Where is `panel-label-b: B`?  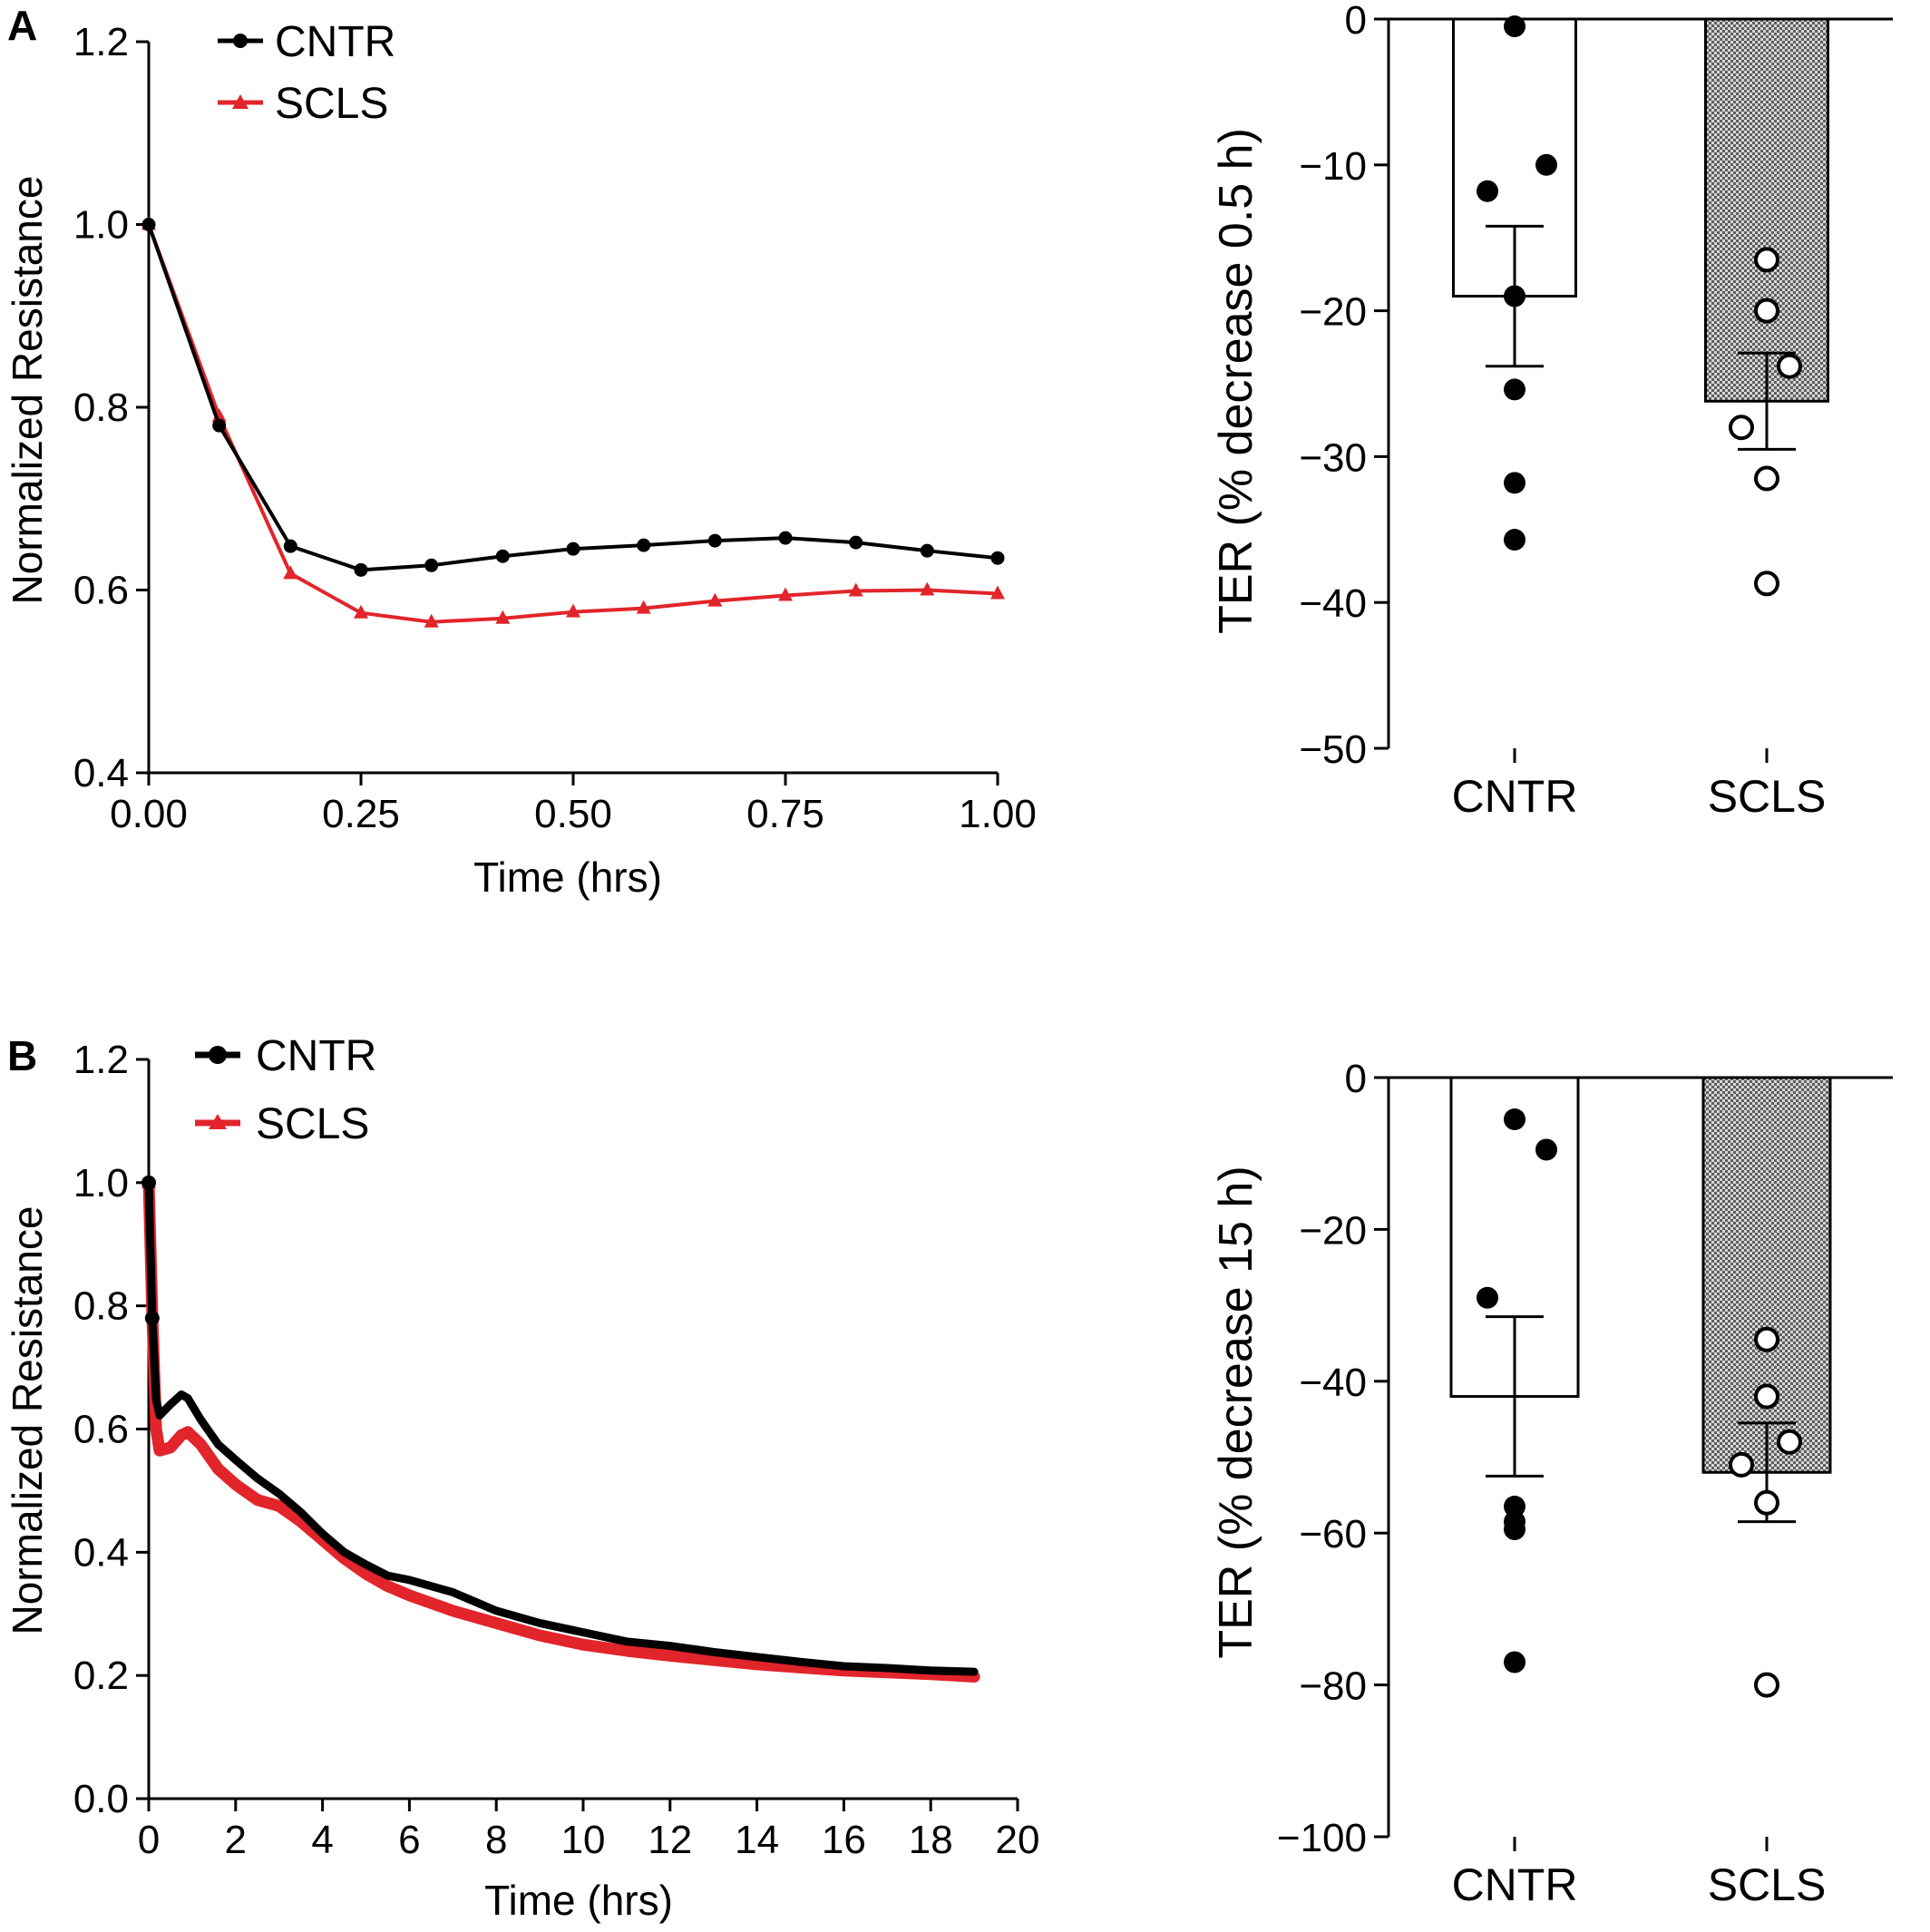 panel-label-b: B is located at coordinates (22, 1055).